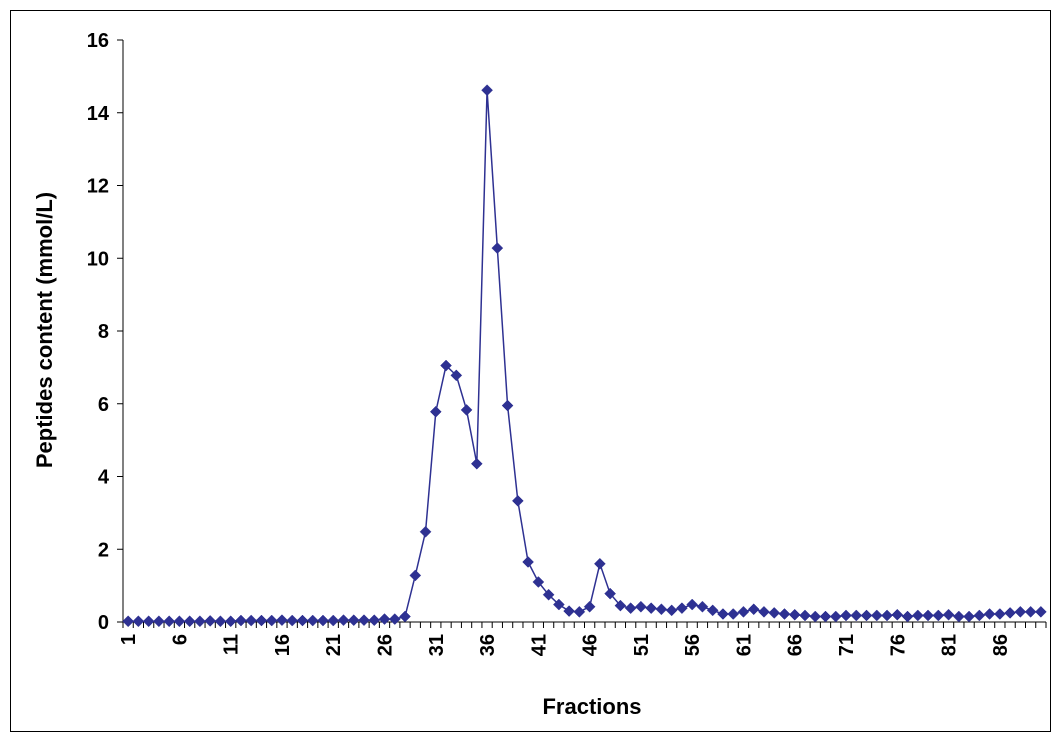 This screenshot has height=734, width=1053. I want to click on x-tick-label: 6, so click(180, 639).